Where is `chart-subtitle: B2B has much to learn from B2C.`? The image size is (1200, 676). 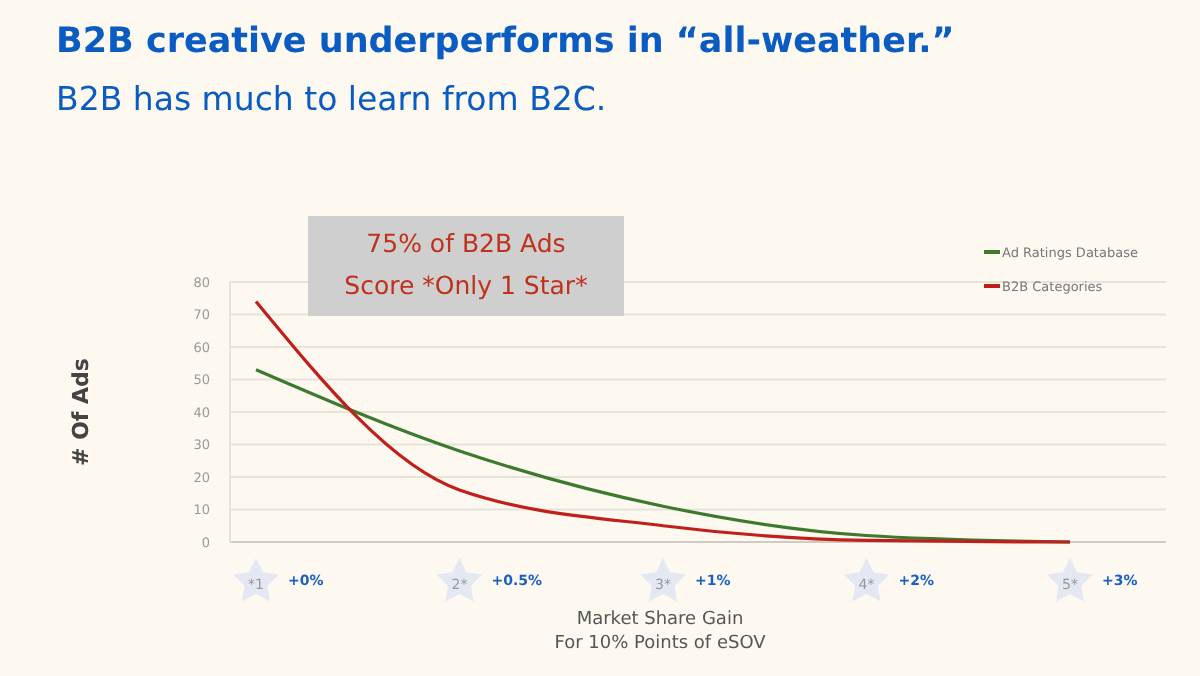 chart-subtitle: B2B has much to learn from B2C. is located at coordinates (331, 99).